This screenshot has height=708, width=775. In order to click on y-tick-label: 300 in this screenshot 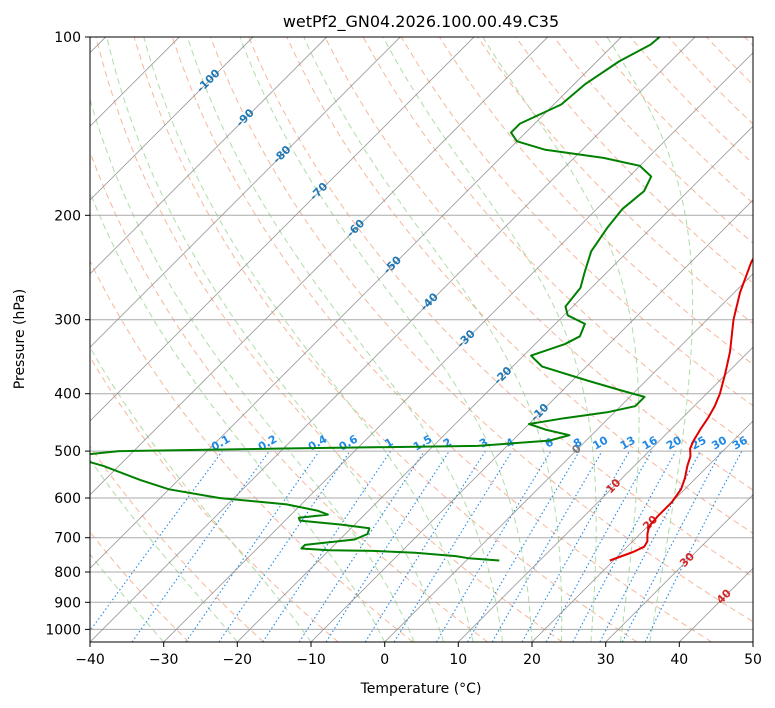, I will do `click(67, 321)`.